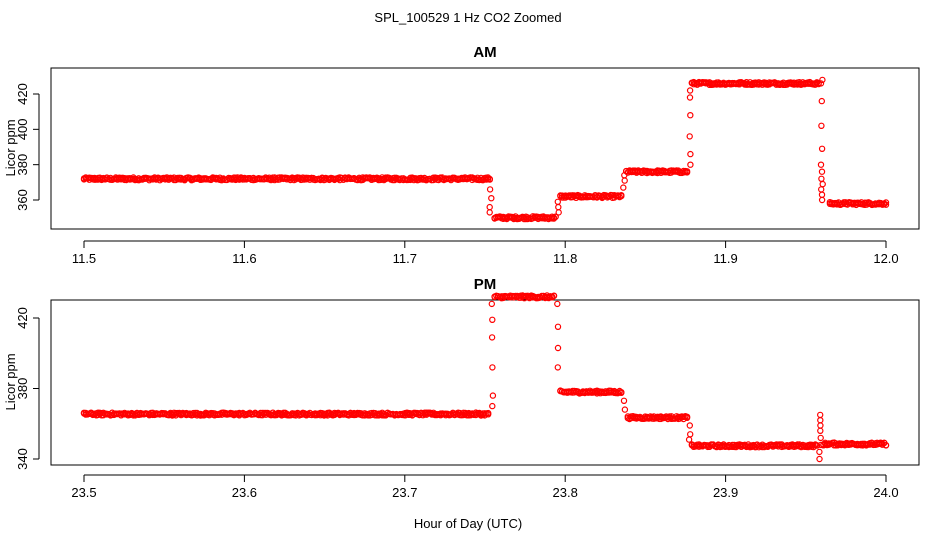  Describe the element at coordinates (22, 389) in the screenshot. I see `pm-y-tick-label: 380` at that location.